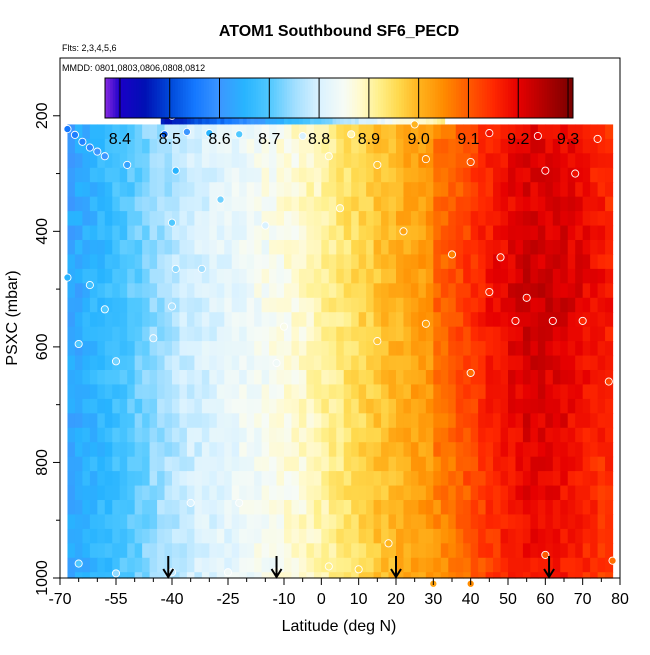  I want to click on y-axis-label: PSXC (mbar), so click(12, 317).